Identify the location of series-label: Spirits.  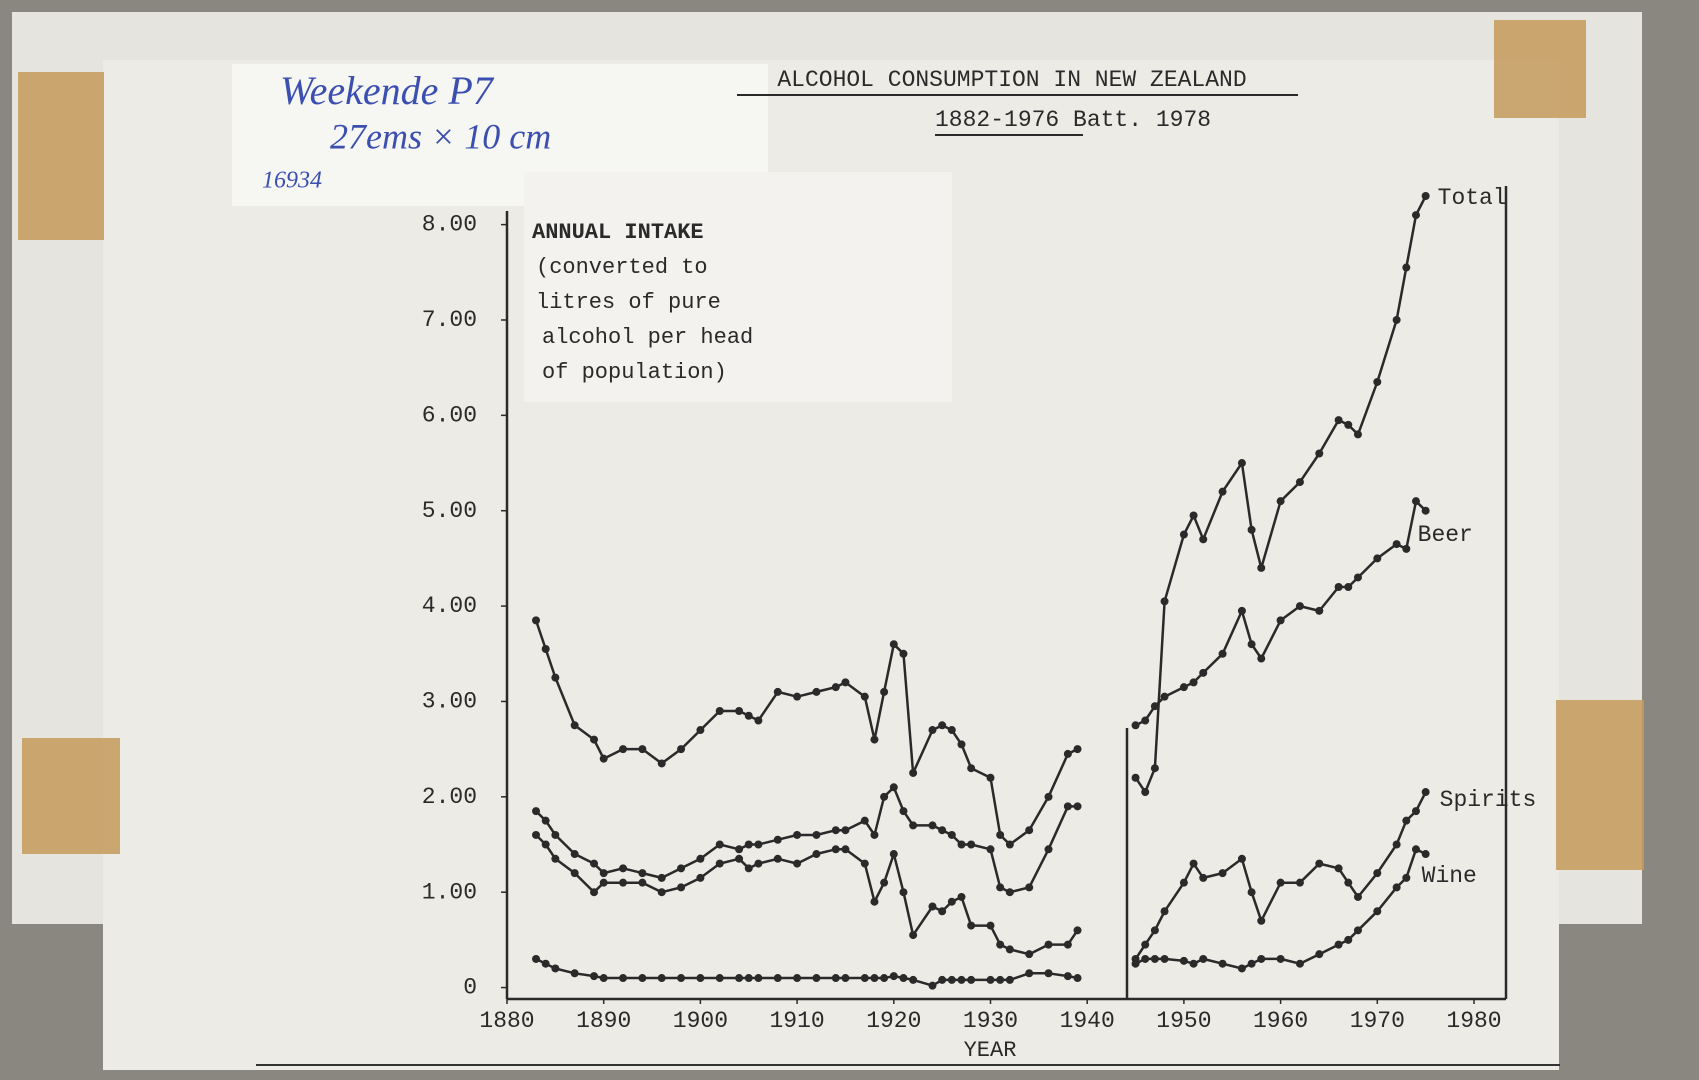
(1488, 800).